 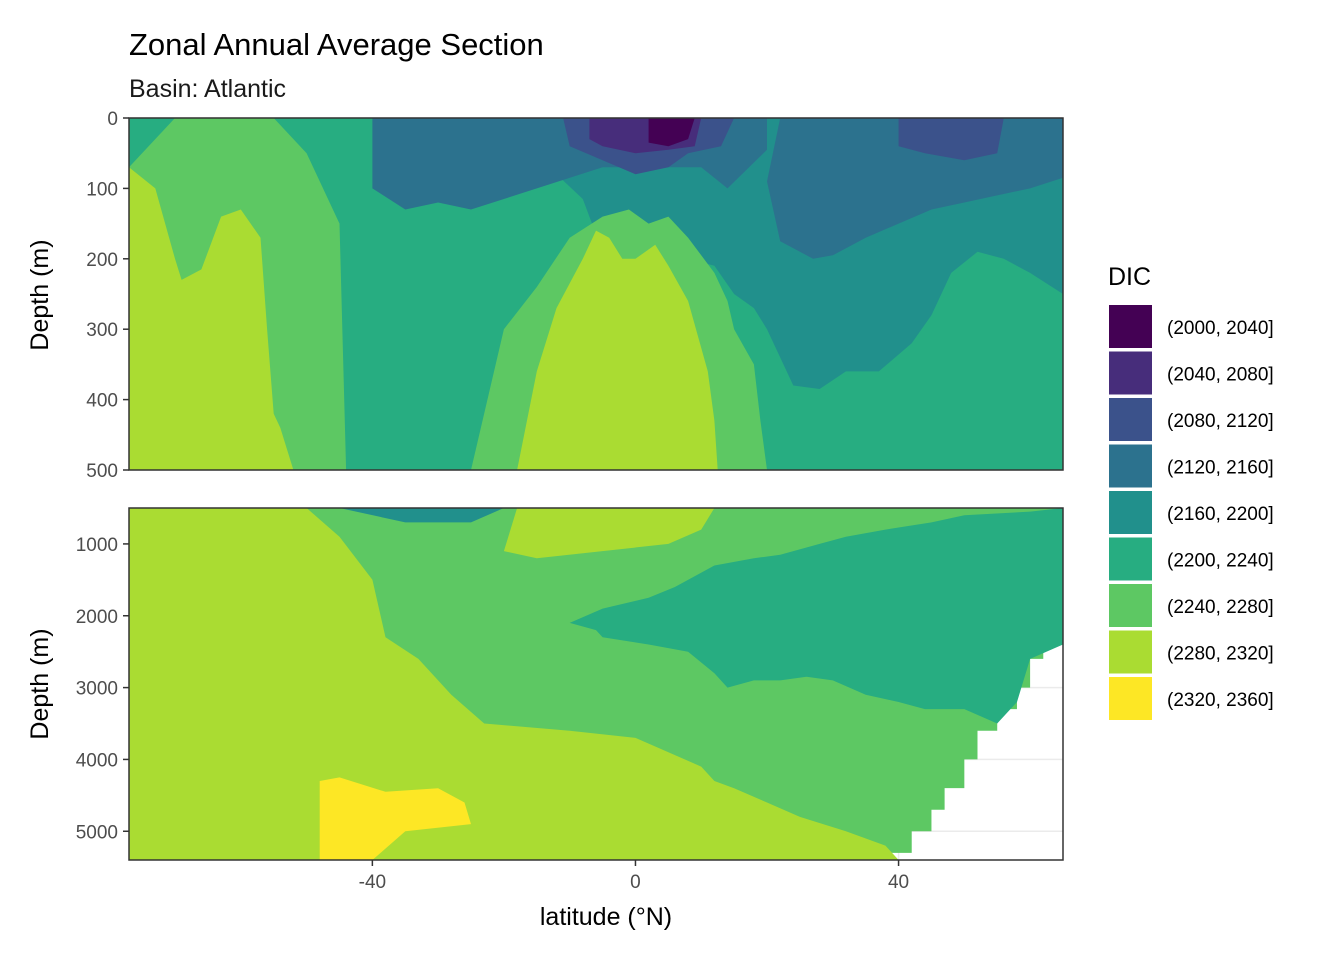 I want to click on y-tick-label: 4000, so click(x=97, y=760).